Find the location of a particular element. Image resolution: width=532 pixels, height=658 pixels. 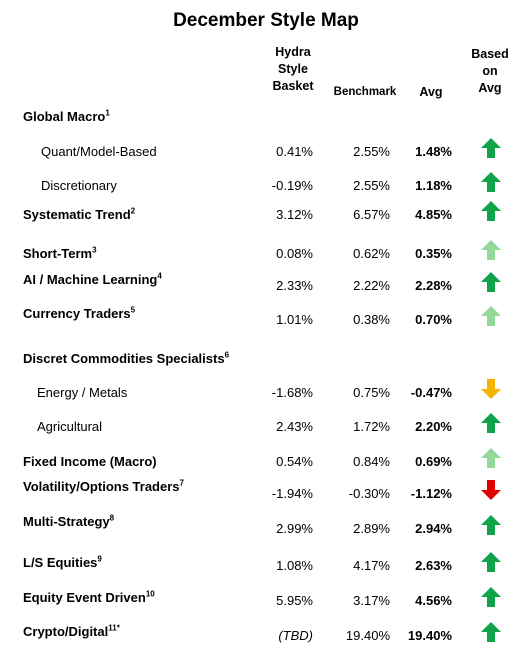

row-label: Discret Commodities Specialists6 is located at coordinates (126, 358).